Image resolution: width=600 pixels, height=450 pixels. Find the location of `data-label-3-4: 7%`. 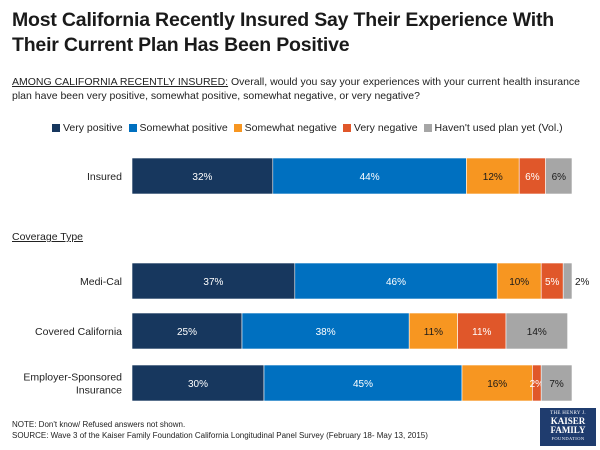

data-label-3-4: 7% is located at coordinates (556, 384).